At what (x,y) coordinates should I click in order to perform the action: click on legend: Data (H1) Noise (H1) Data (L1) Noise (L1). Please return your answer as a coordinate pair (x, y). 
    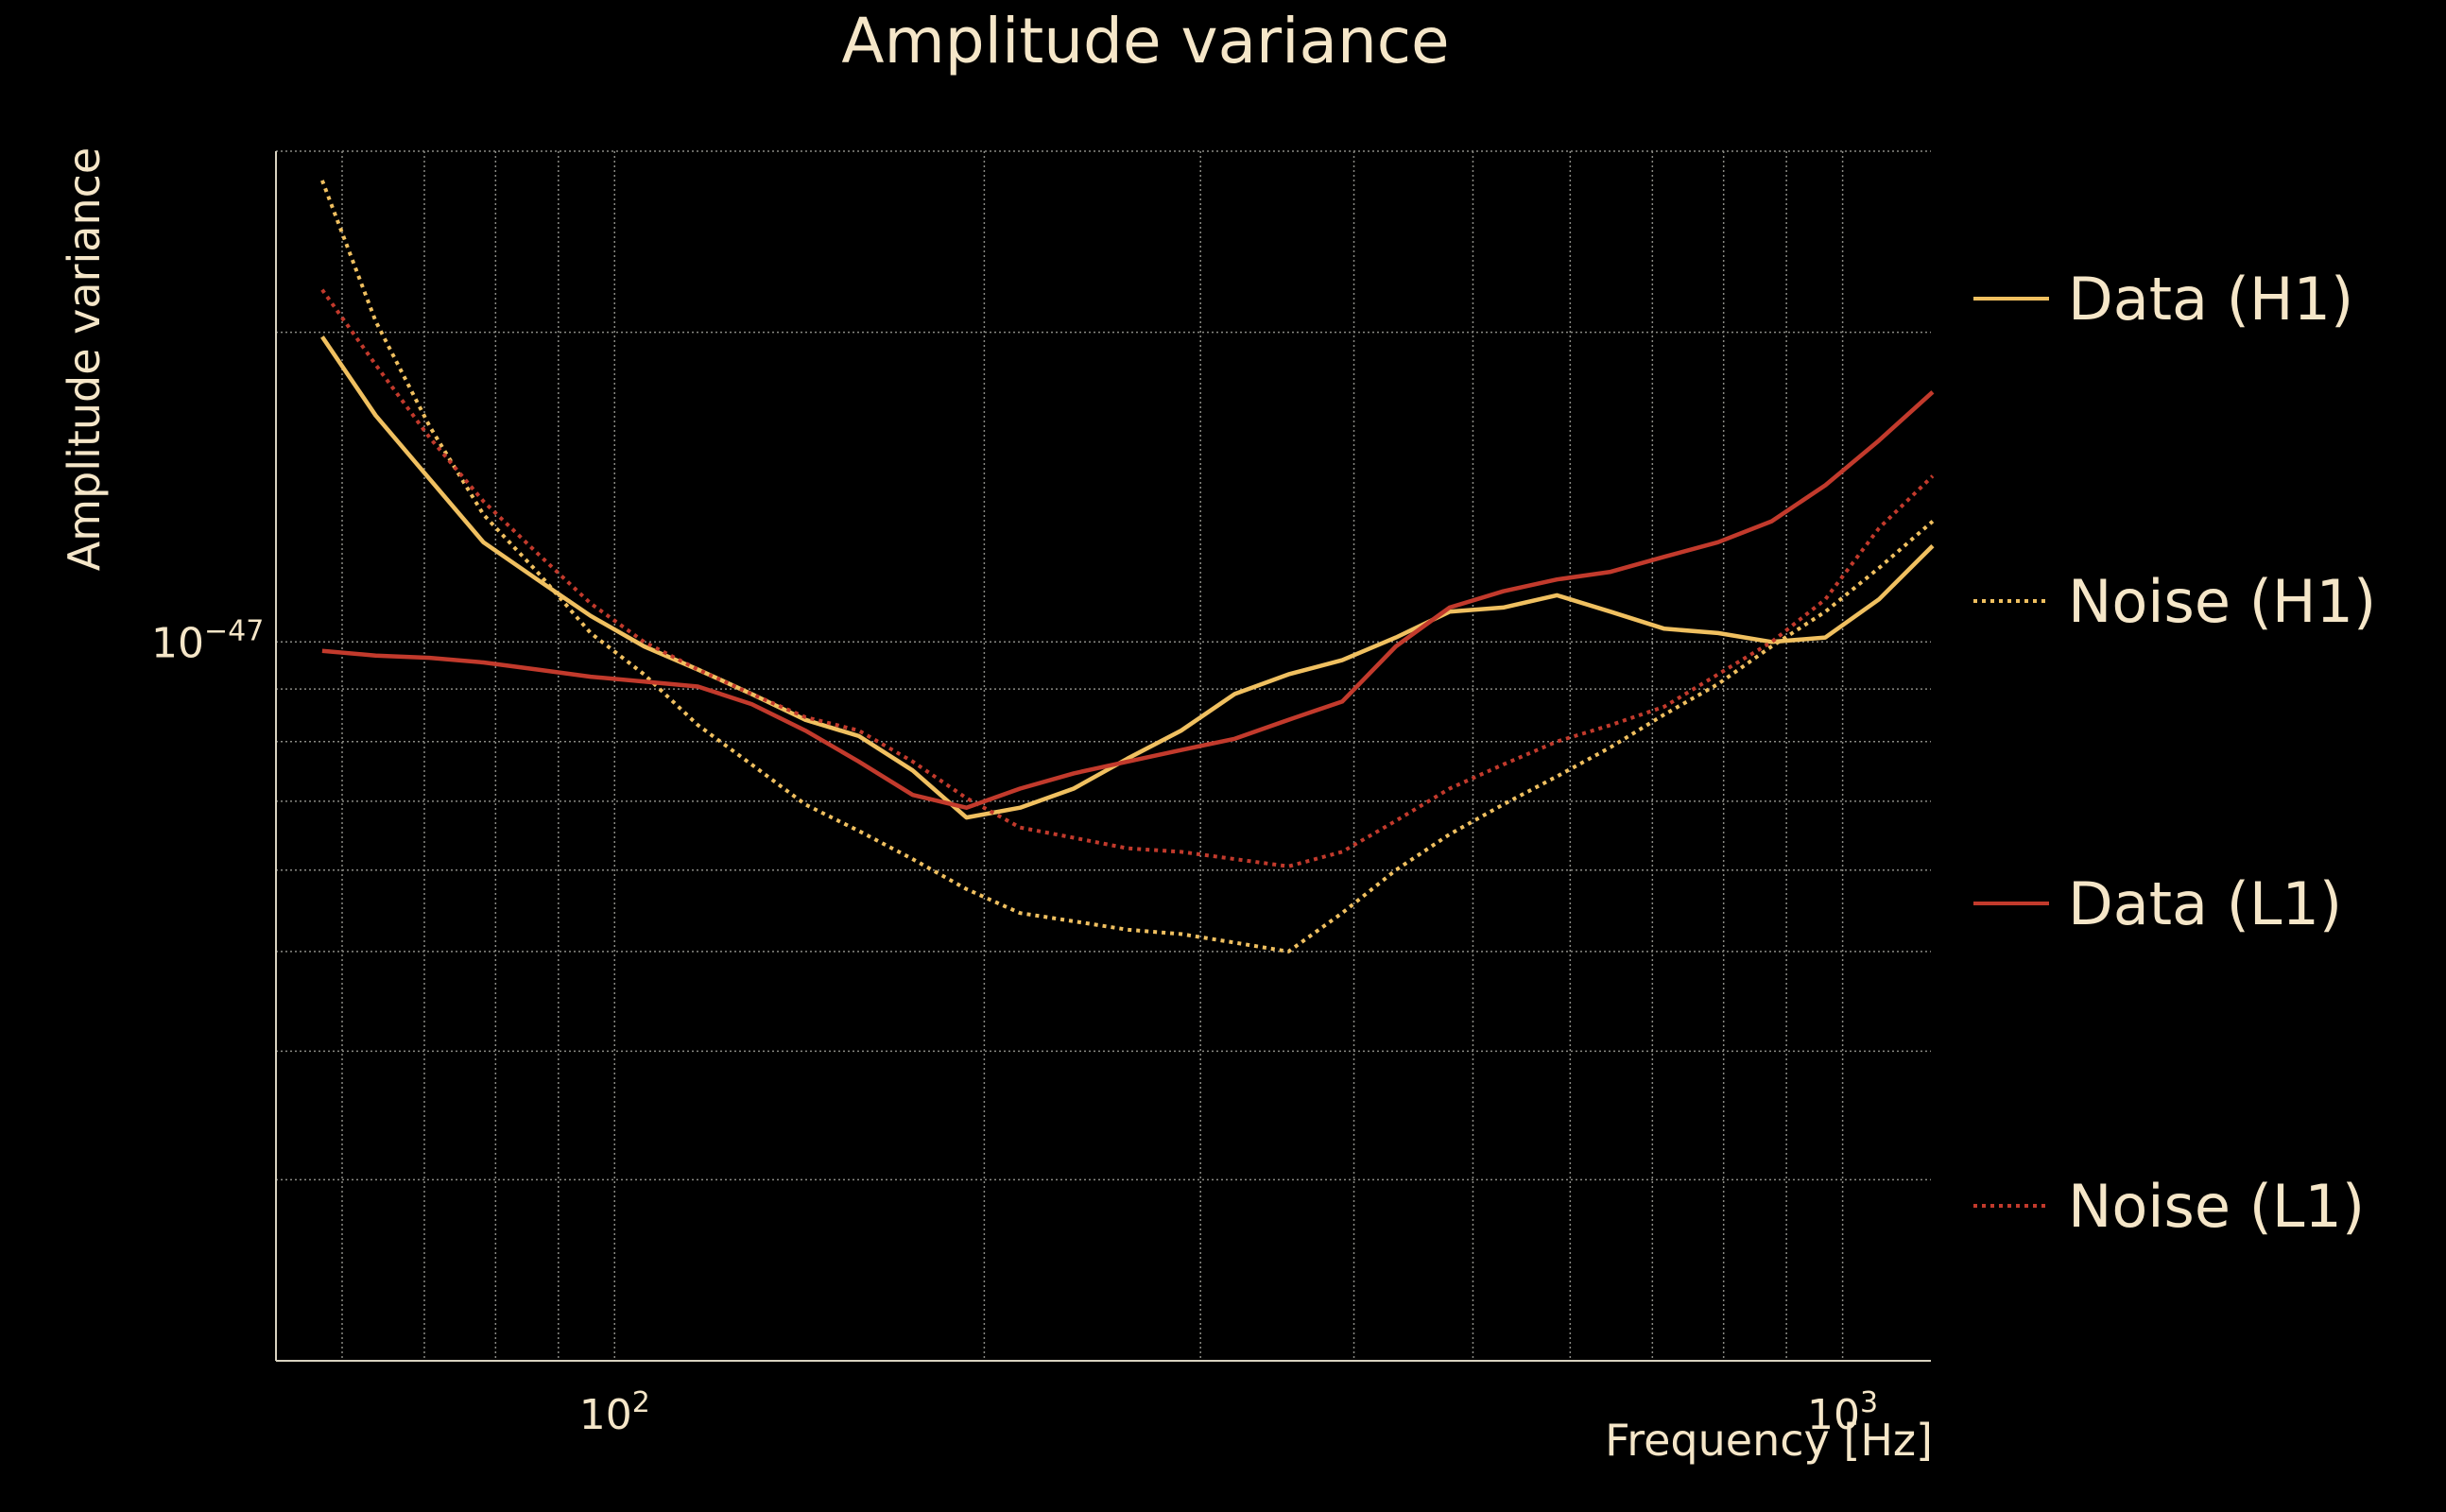
    Looking at the image, I should click on (2174, 753).